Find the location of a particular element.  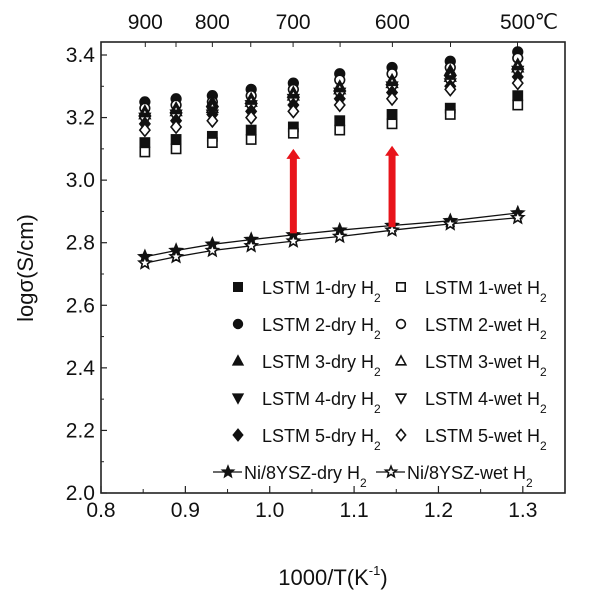

legend-item: LSTM 4-wet H2 is located at coordinates (470, 402).